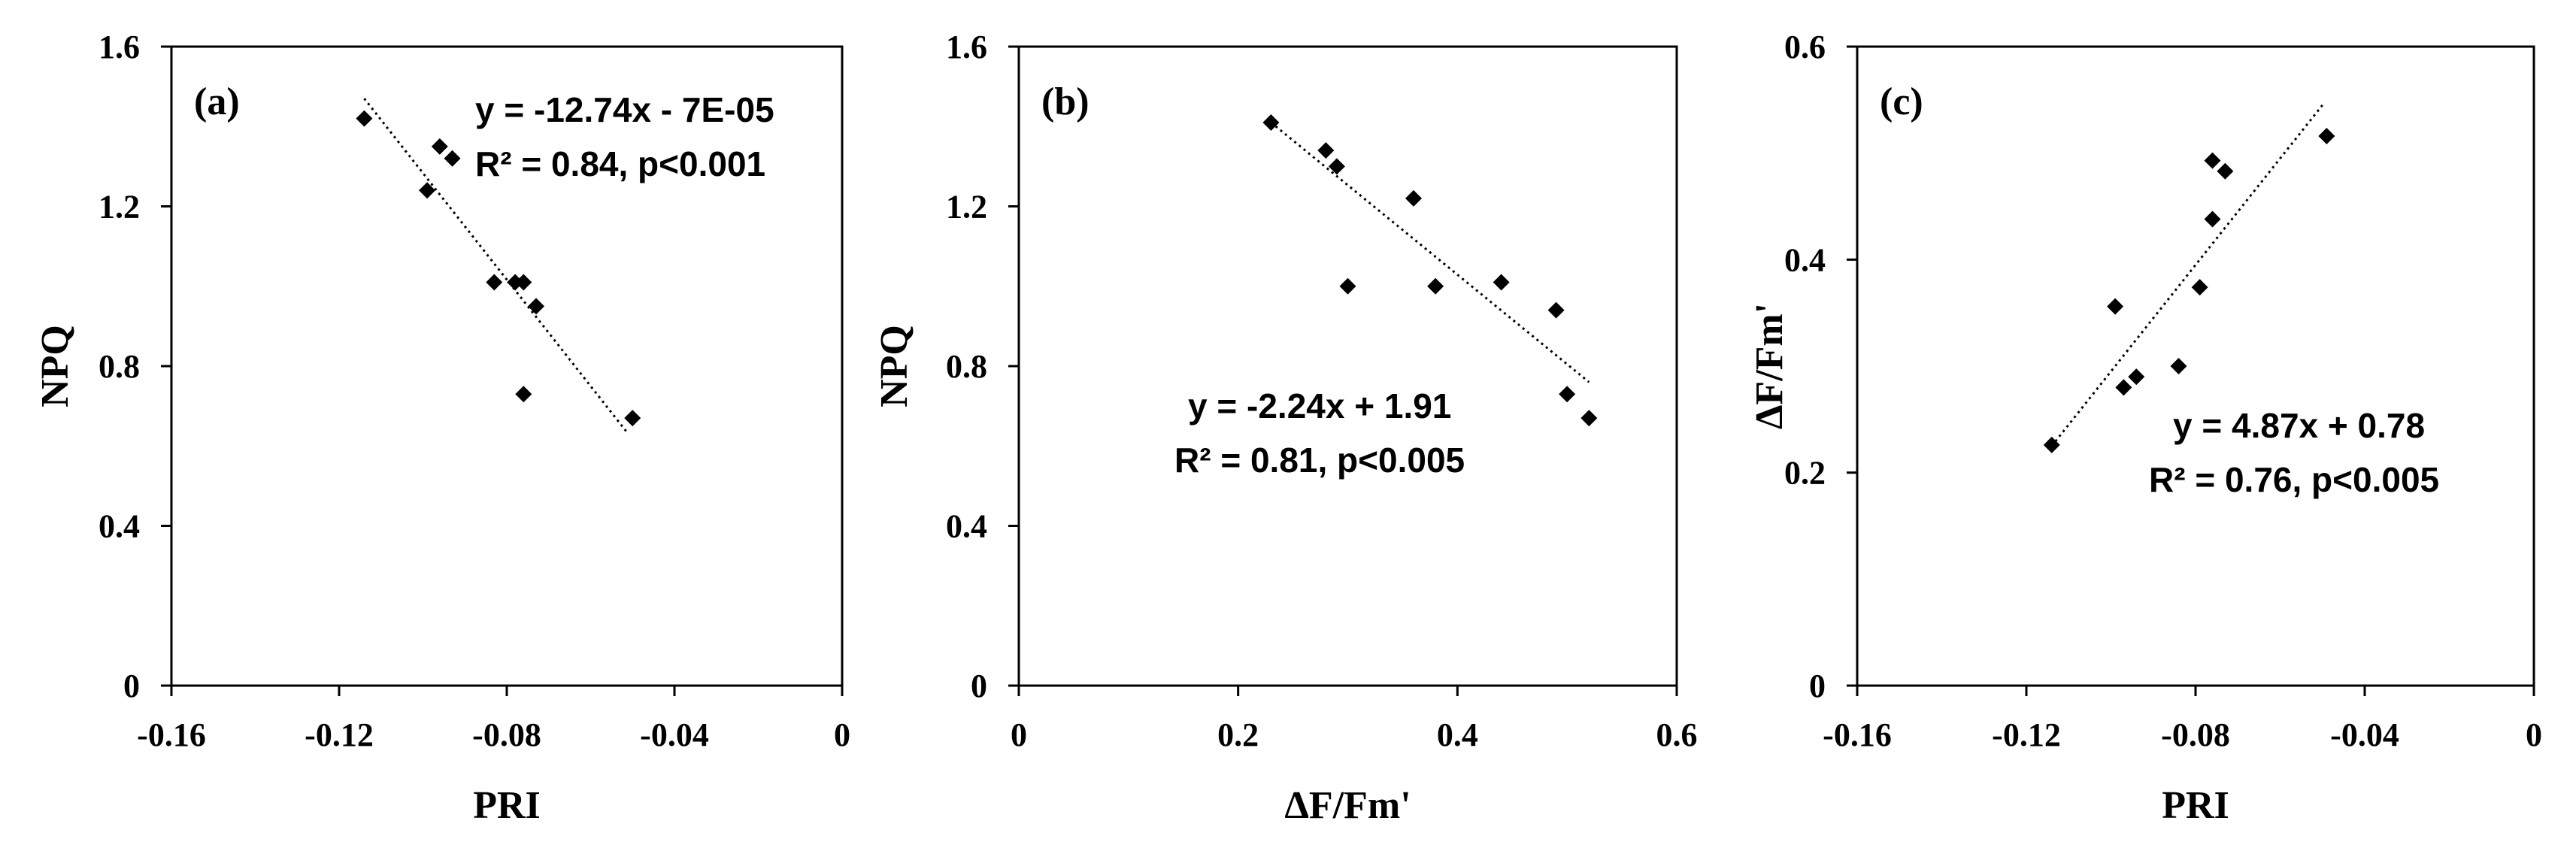  What do you see at coordinates (1901, 101) in the screenshot?
I see `panel-label: (c)` at bounding box center [1901, 101].